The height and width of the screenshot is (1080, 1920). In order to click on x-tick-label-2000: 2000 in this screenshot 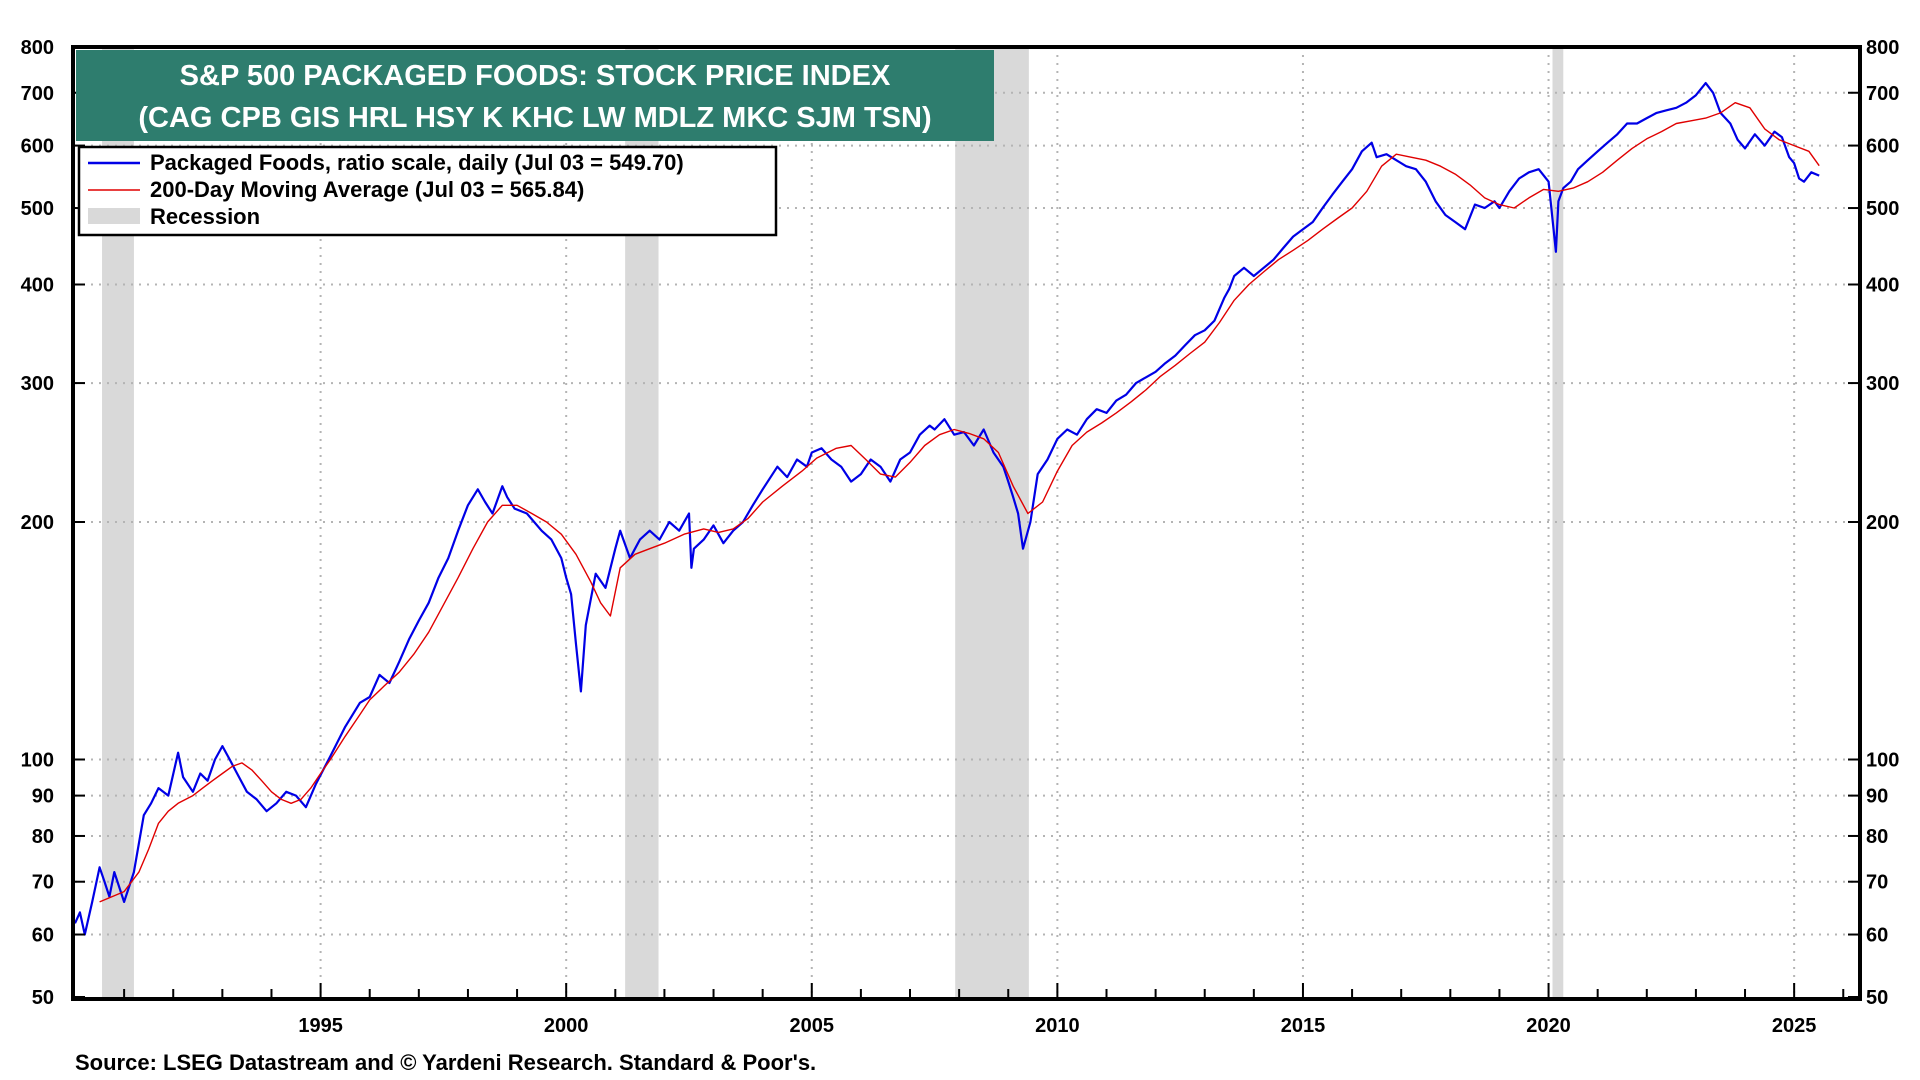, I will do `click(566, 1026)`.